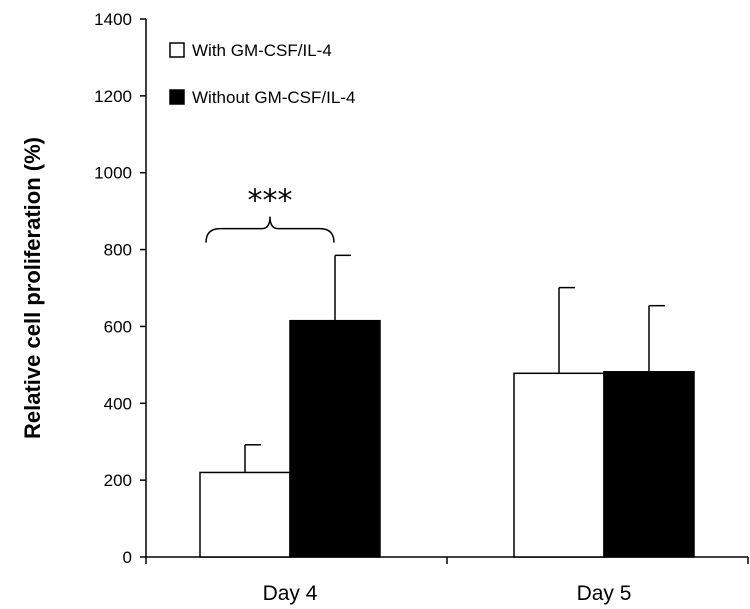 Image resolution: width=750 pixels, height=609 pixels. Describe the element at coordinates (113, 96) in the screenshot. I see `y-tick-label: 1200` at that location.